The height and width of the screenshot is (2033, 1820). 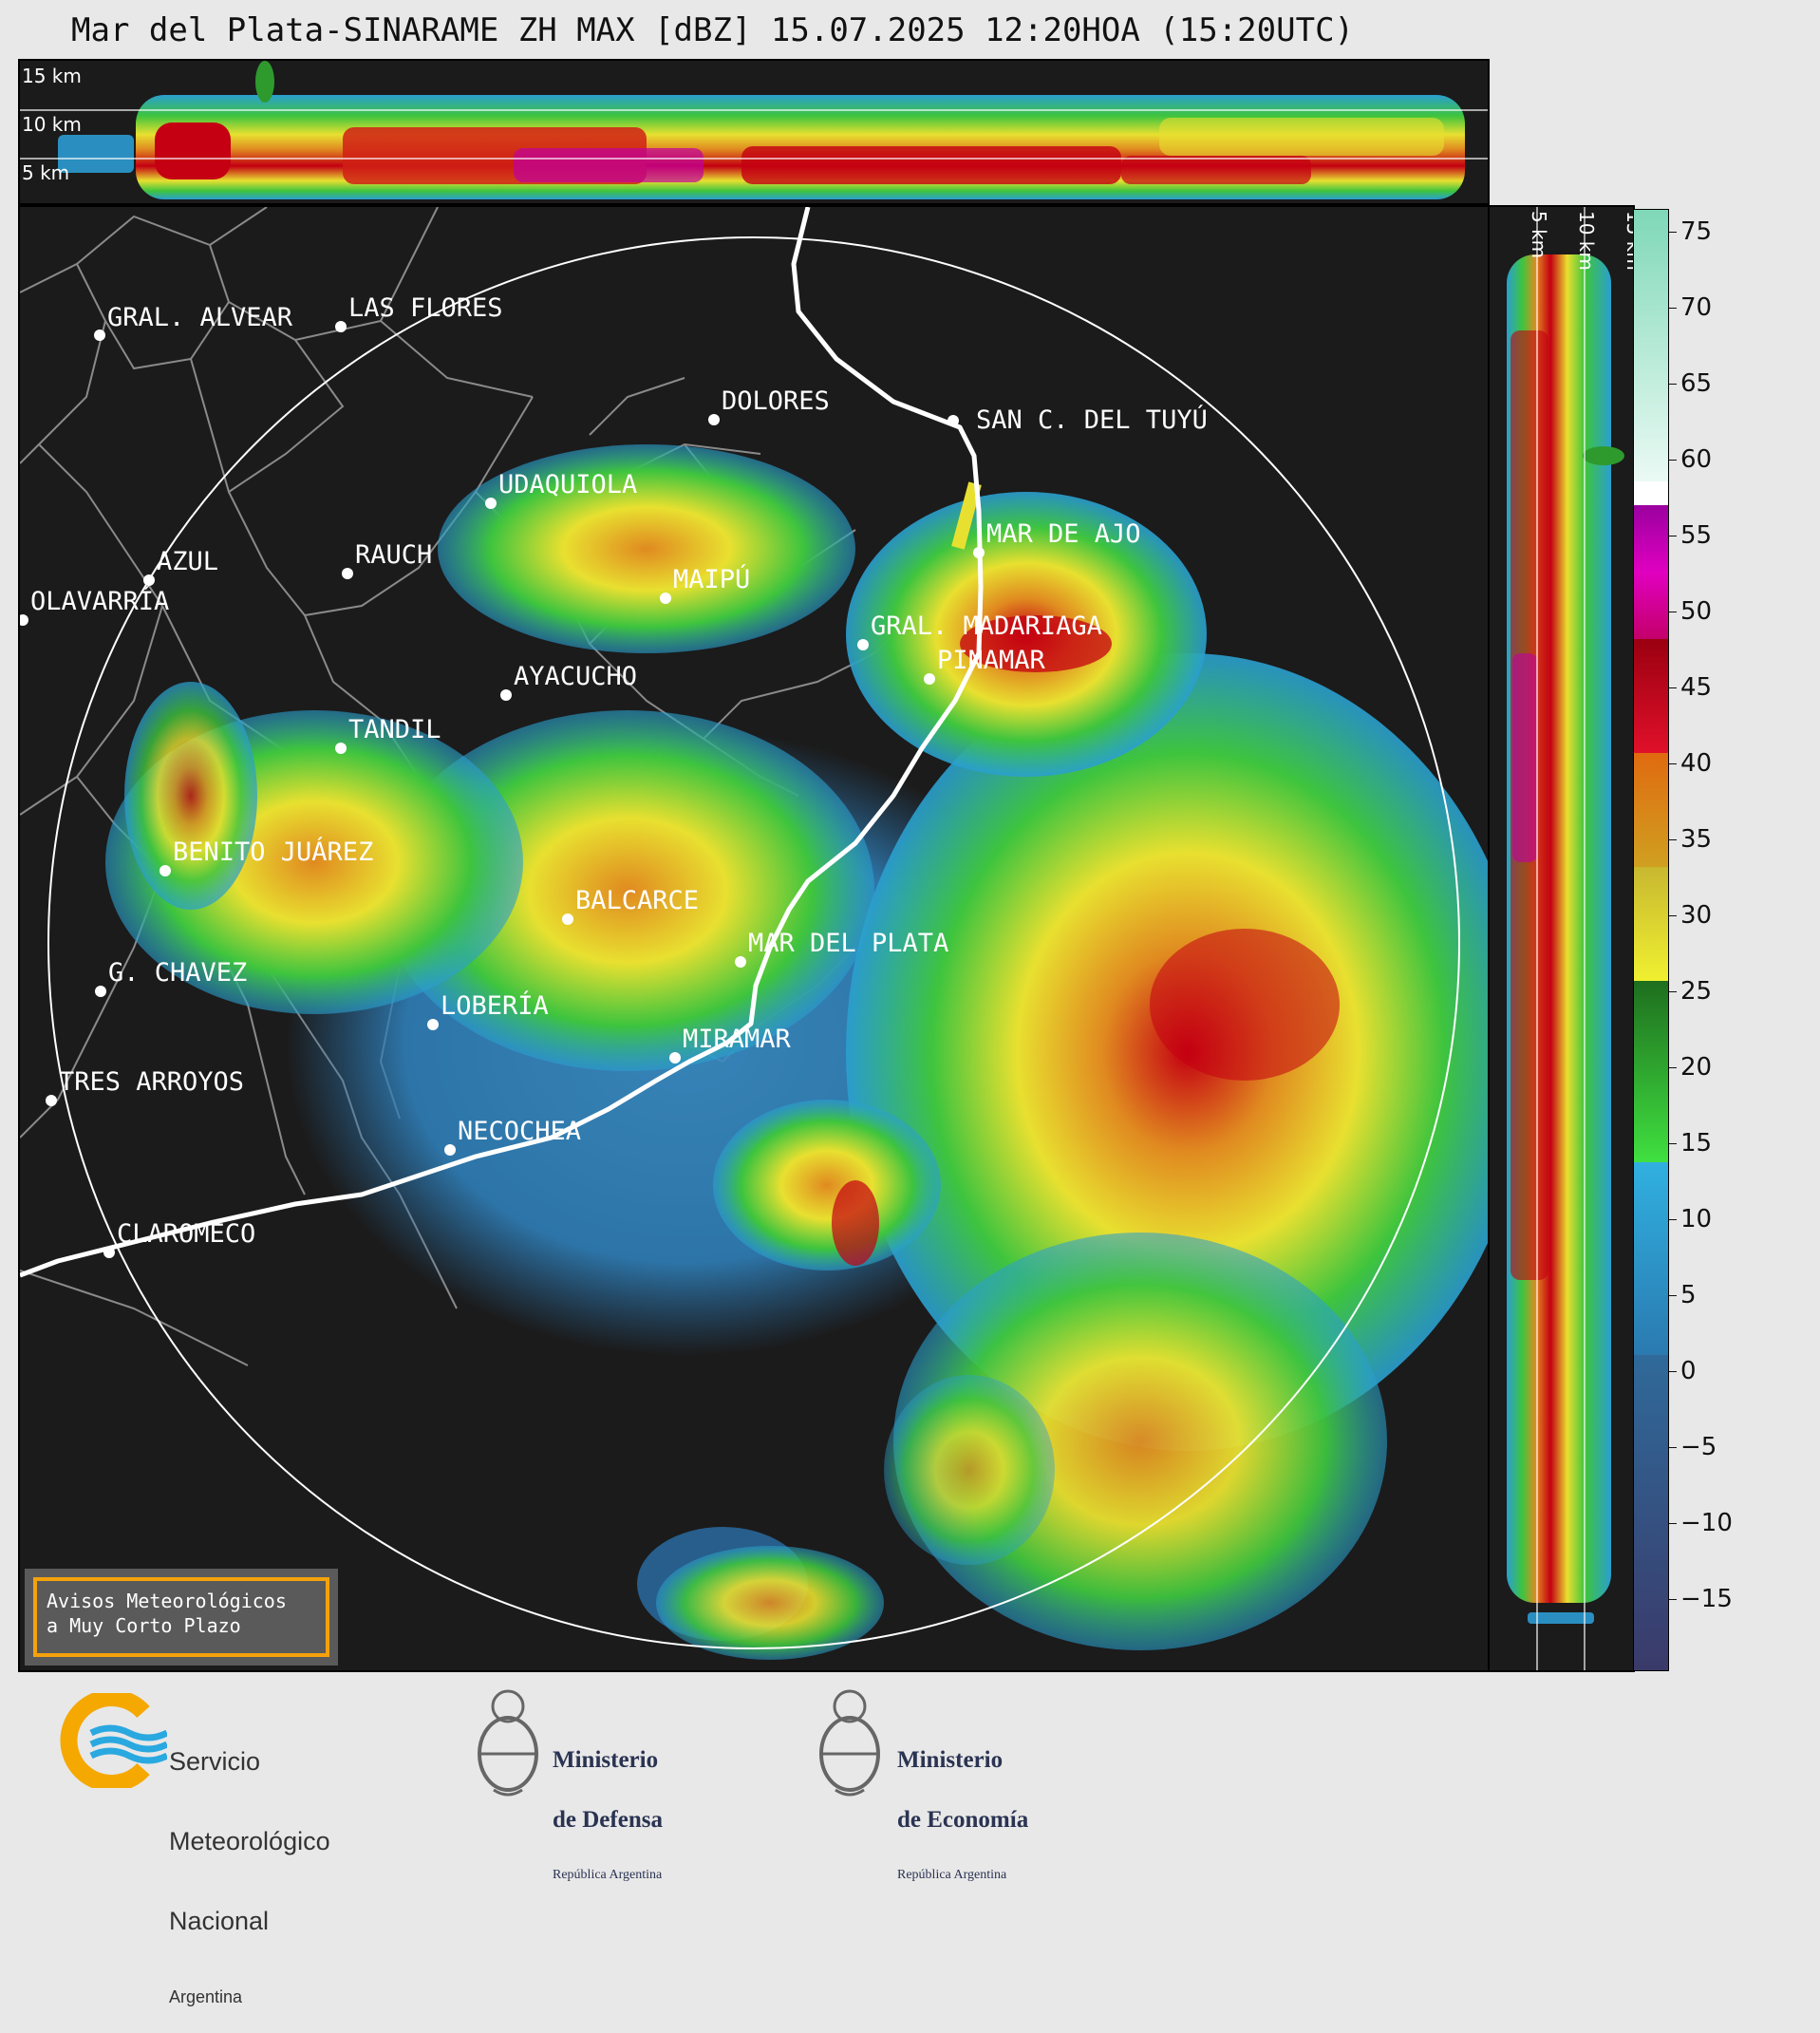 What do you see at coordinates (1539, 235) in the screenshot?
I see `side-height-label-5: 5 km` at bounding box center [1539, 235].